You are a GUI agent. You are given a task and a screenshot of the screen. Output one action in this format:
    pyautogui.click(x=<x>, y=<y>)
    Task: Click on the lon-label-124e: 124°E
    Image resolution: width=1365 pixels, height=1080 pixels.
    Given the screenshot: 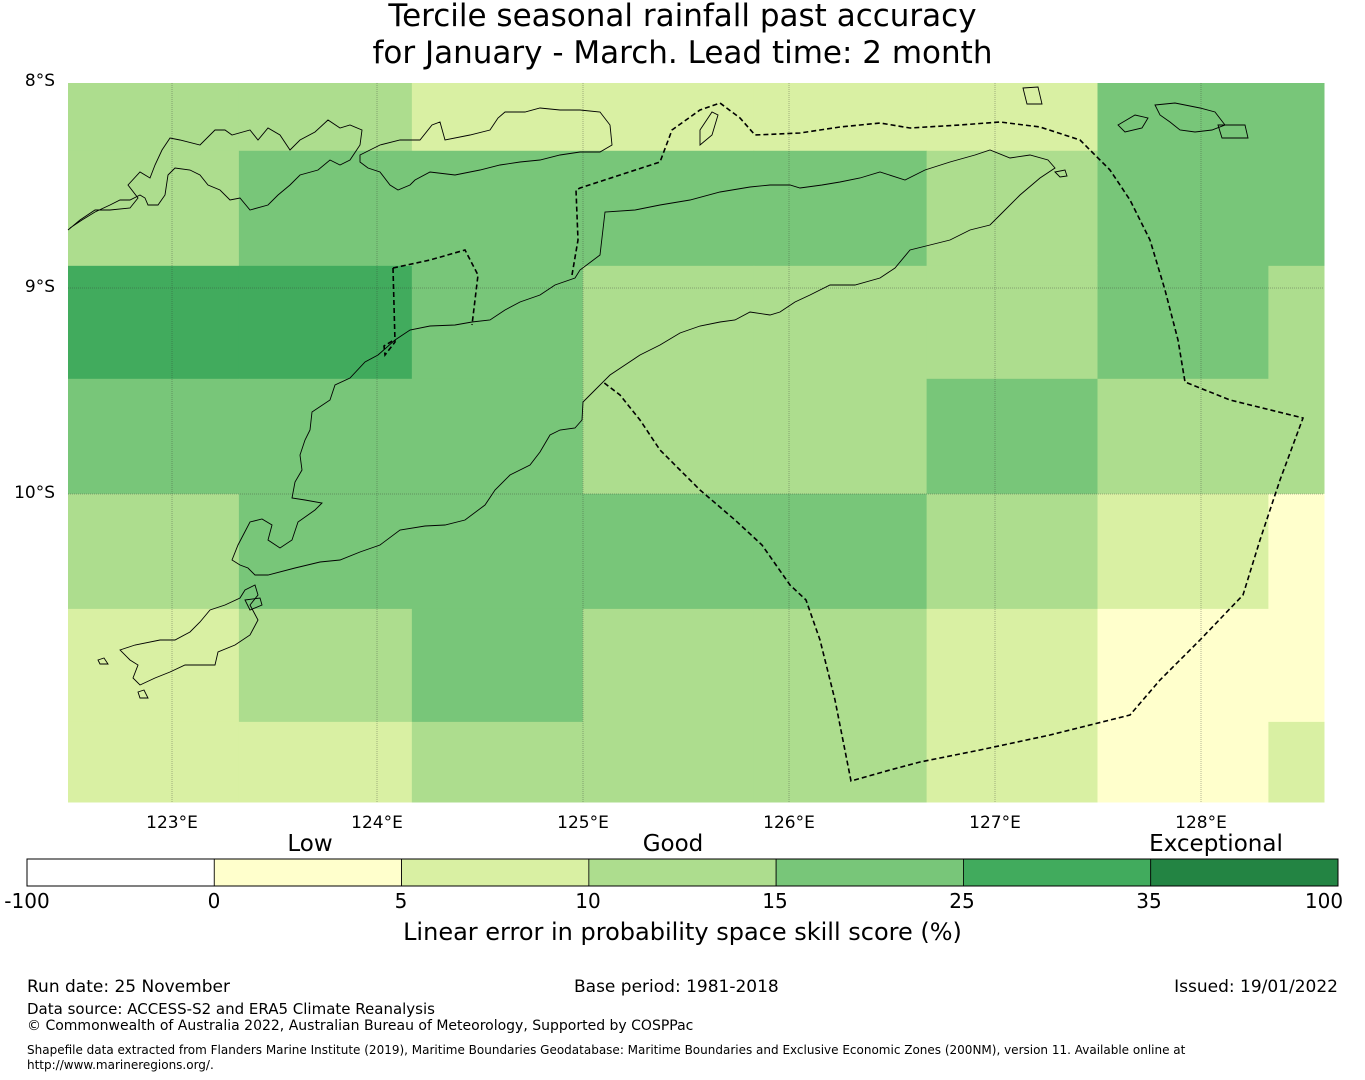 What is the action you would take?
    pyautogui.click(x=377, y=823)
    